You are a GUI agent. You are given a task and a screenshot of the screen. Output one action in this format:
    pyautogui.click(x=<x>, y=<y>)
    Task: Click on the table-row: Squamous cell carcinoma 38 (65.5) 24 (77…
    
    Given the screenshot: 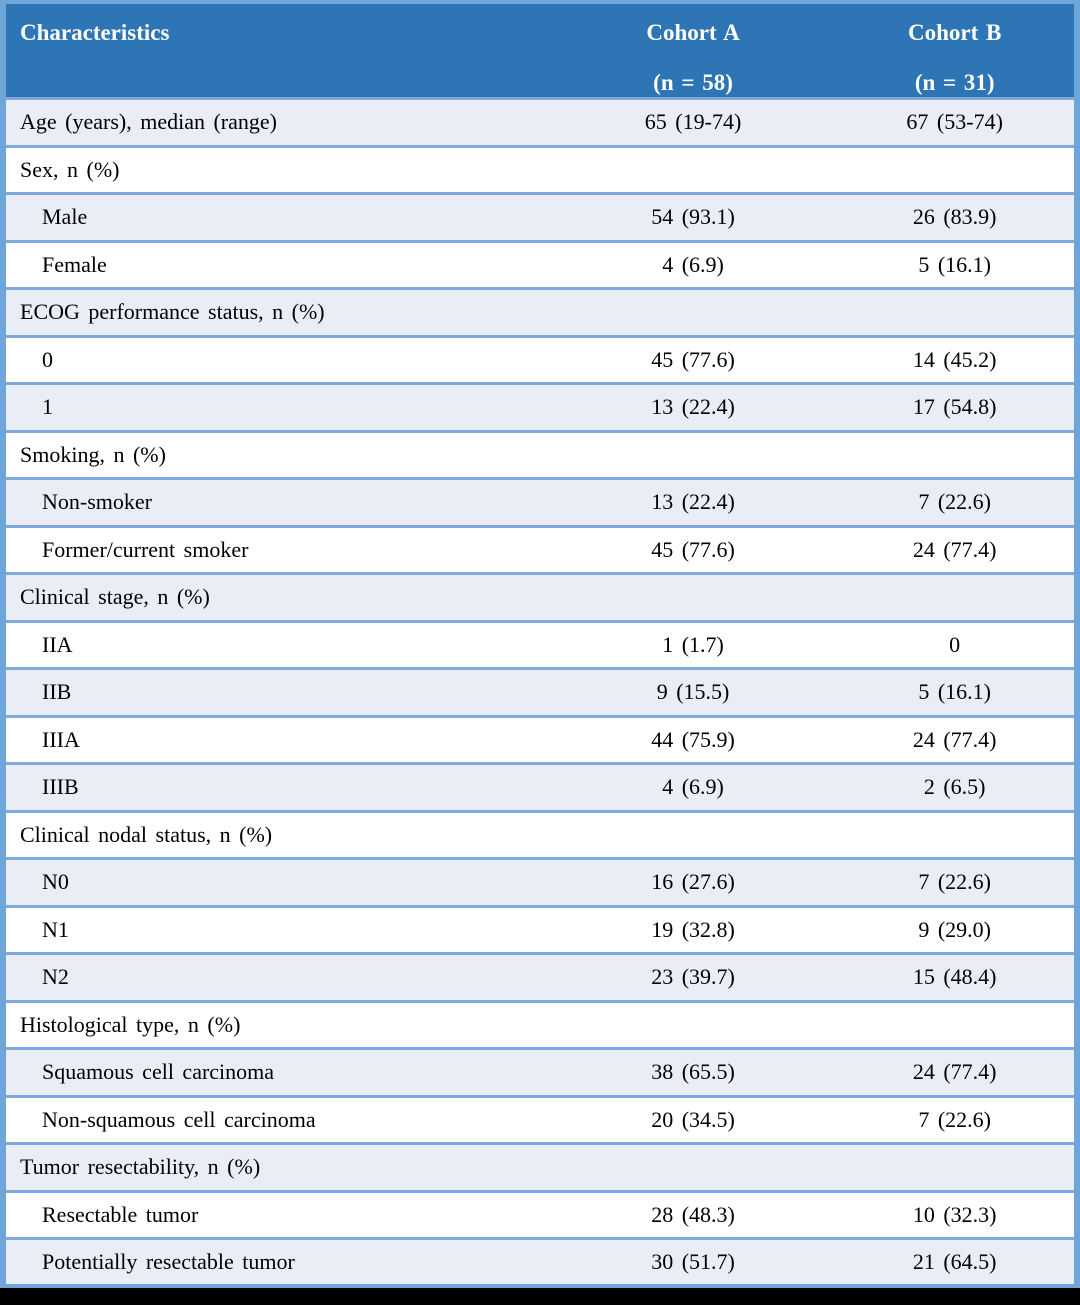 What is the action you would take?
    pyautogui.click(x=540, y=1071)
    